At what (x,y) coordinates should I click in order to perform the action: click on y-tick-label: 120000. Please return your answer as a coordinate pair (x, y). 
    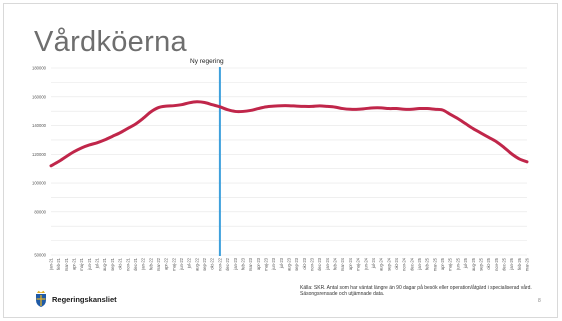
    Looking at the image, I should click on (39, 154).